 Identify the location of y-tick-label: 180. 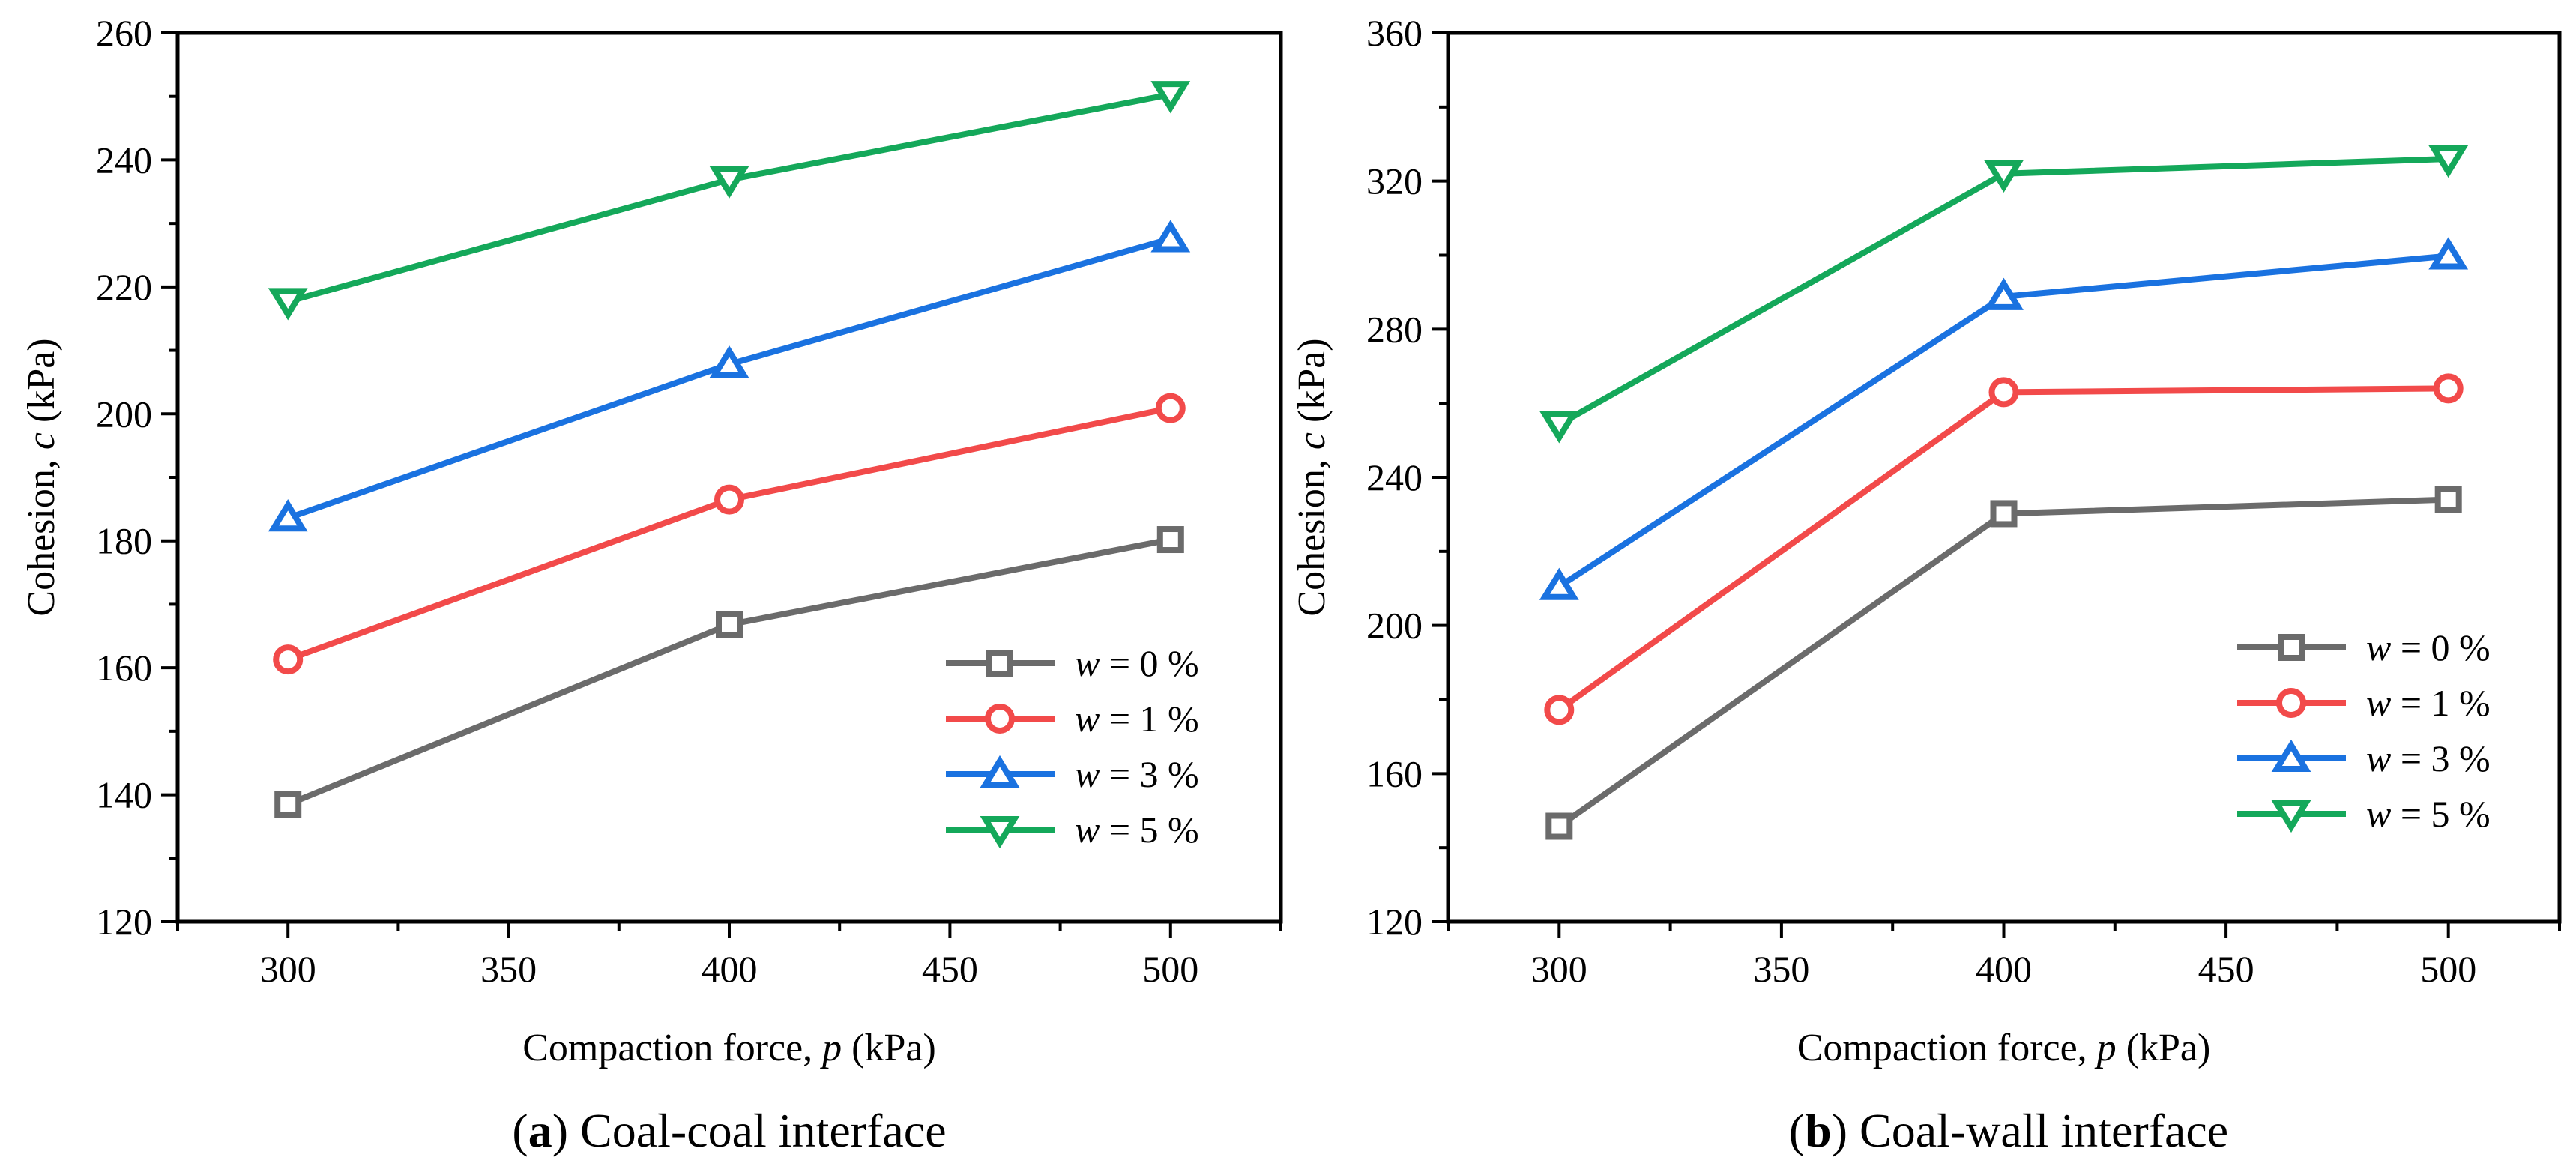
(124, 541).